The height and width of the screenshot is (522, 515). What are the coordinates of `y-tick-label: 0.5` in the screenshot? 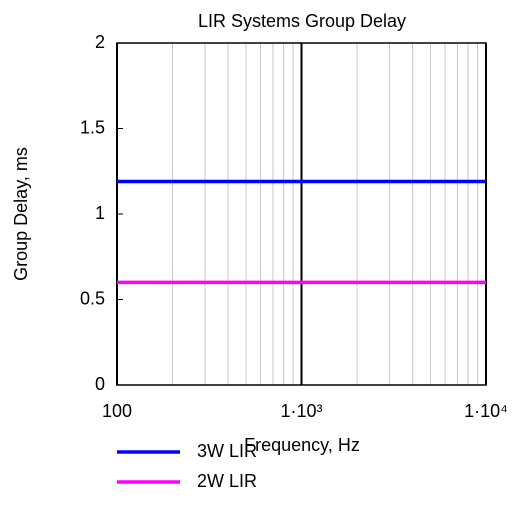 It's located at (92, 298).